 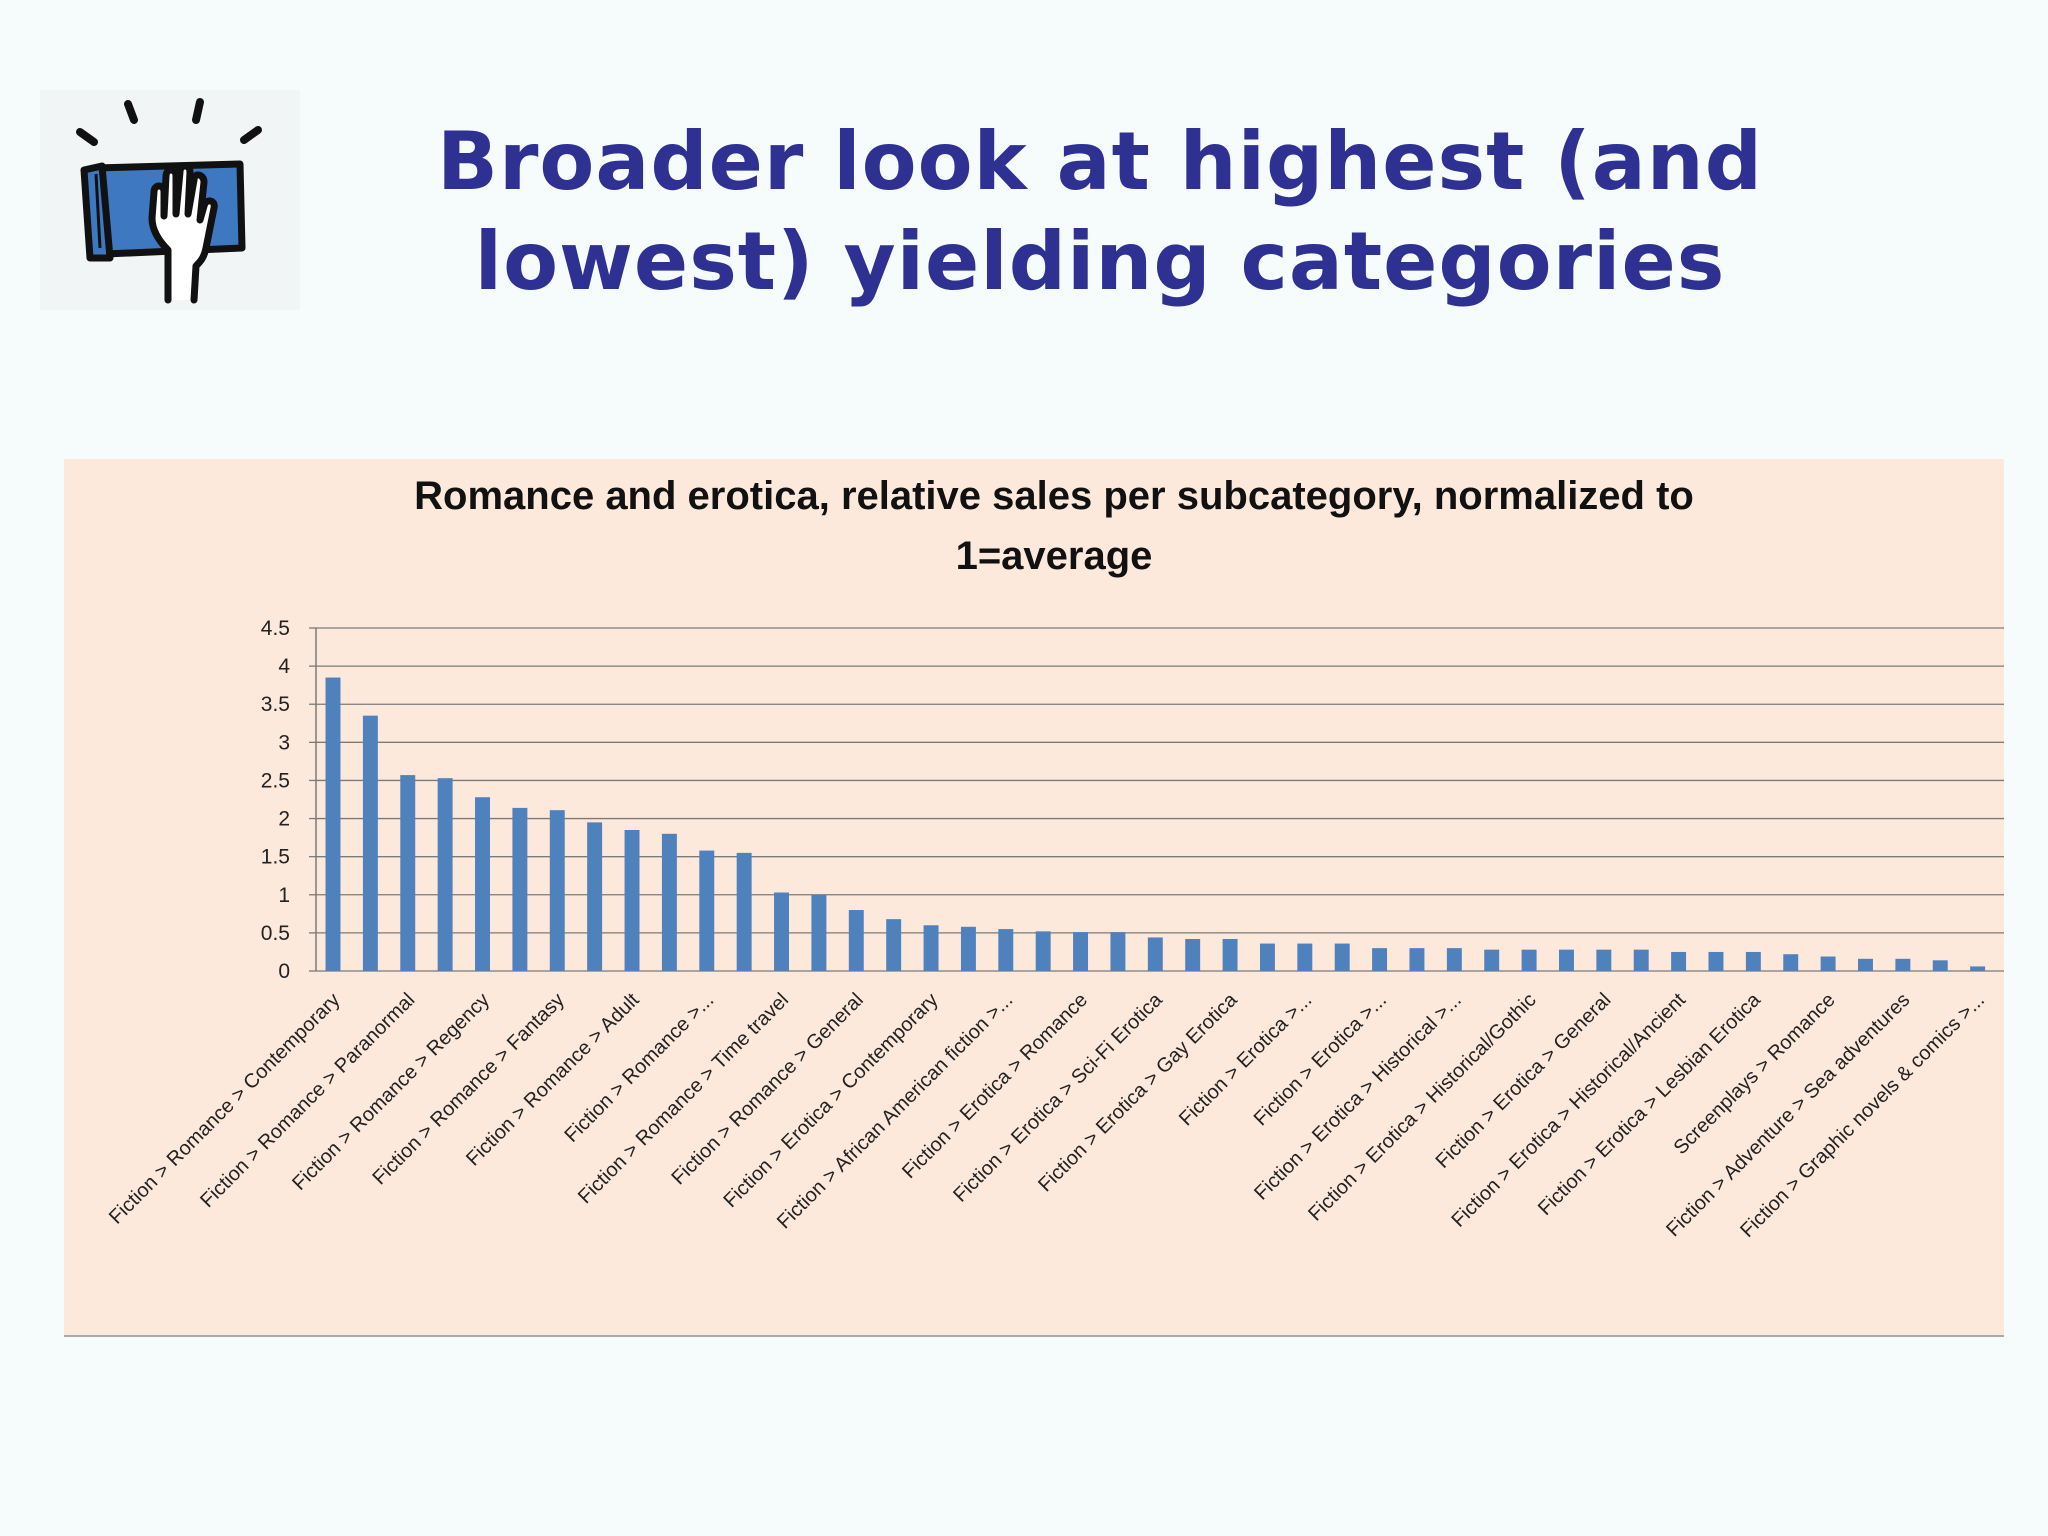 What do you see at coordinates (284, 971) in the screenshot?
I see `y-tick-label: 0` at bounding box center [284, 971].